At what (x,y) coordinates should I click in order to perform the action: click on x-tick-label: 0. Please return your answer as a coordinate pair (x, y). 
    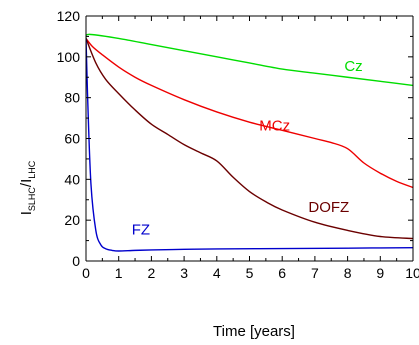
    Looking at the image, I should click on (86, 273).